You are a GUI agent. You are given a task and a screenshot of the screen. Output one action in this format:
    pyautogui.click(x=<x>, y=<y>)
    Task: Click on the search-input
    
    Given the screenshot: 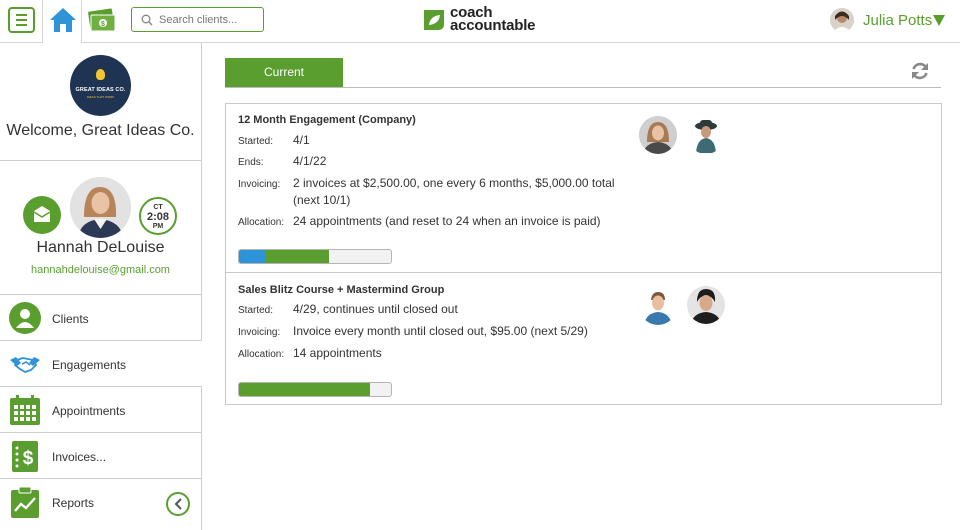 What is the action you would take?
    pyautogui.click(x=209, y=19)
    